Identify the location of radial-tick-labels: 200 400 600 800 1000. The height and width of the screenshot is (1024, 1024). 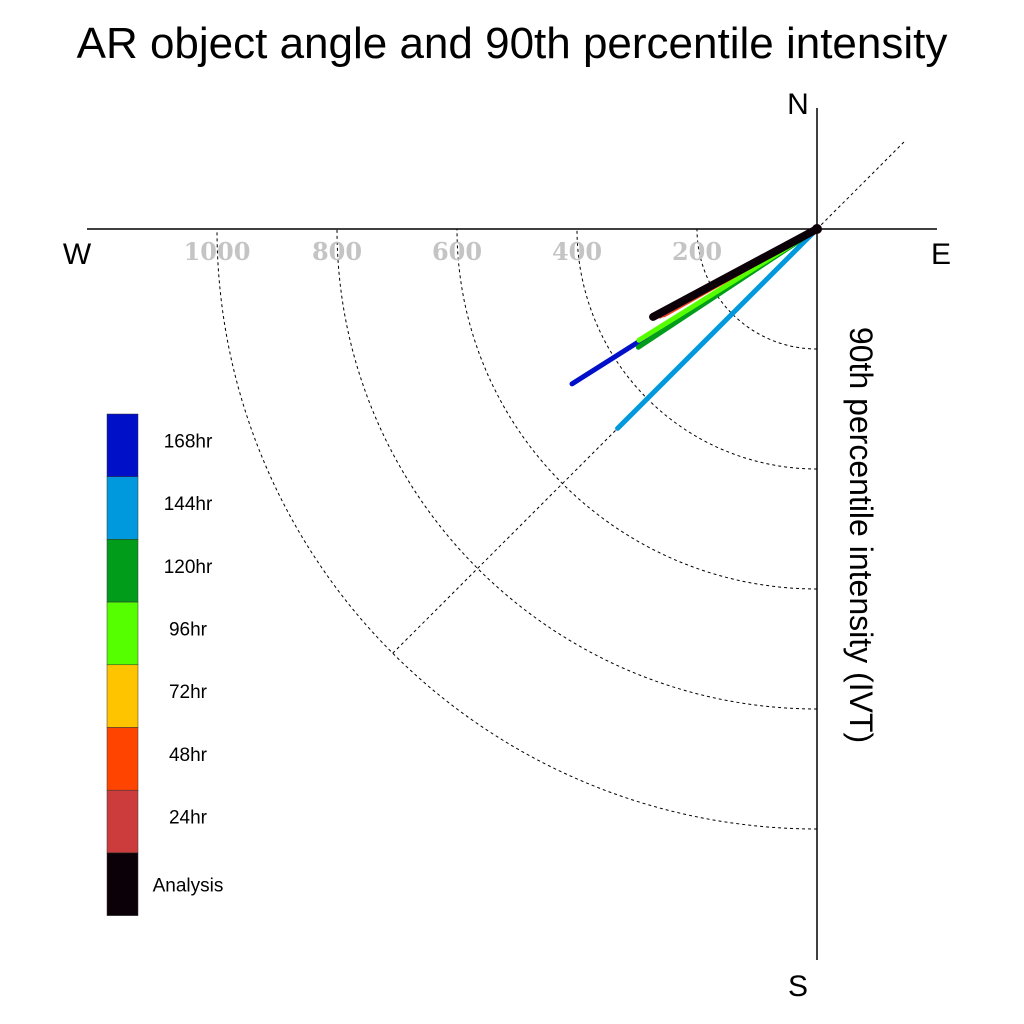
(453, 251).